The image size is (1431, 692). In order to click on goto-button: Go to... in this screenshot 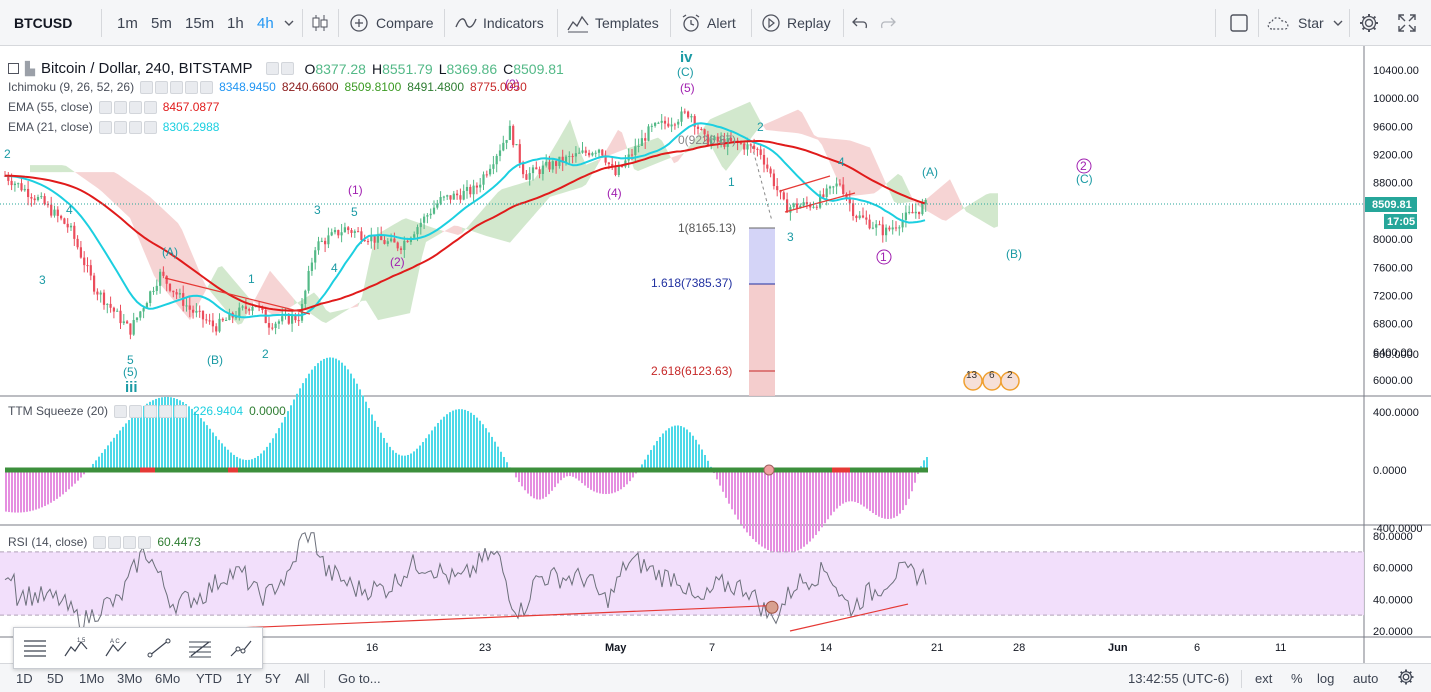, I will do `click(359, 678)`.